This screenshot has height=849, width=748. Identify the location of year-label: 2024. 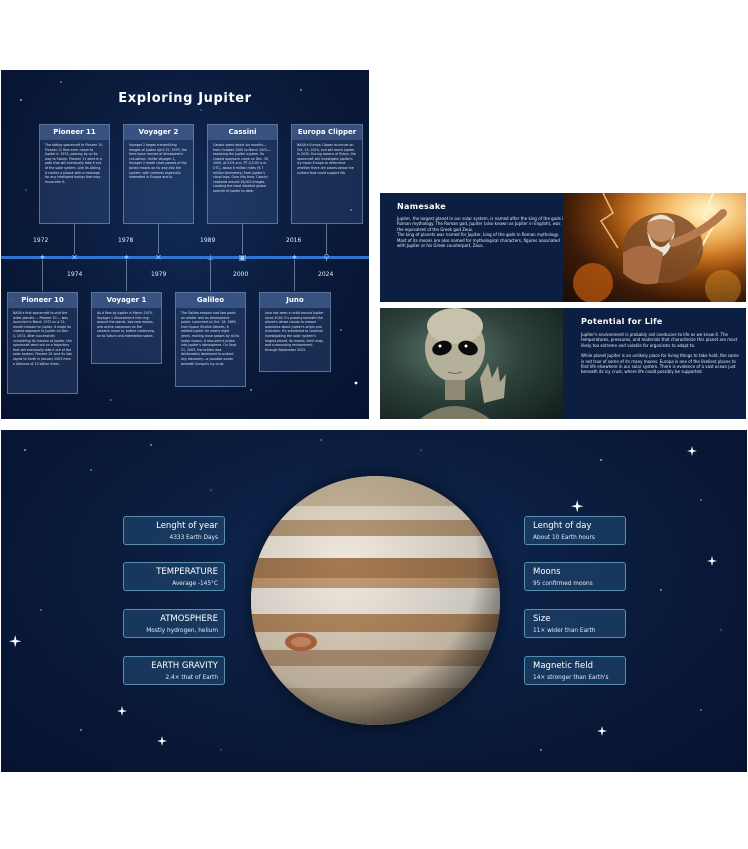
(326, 274).